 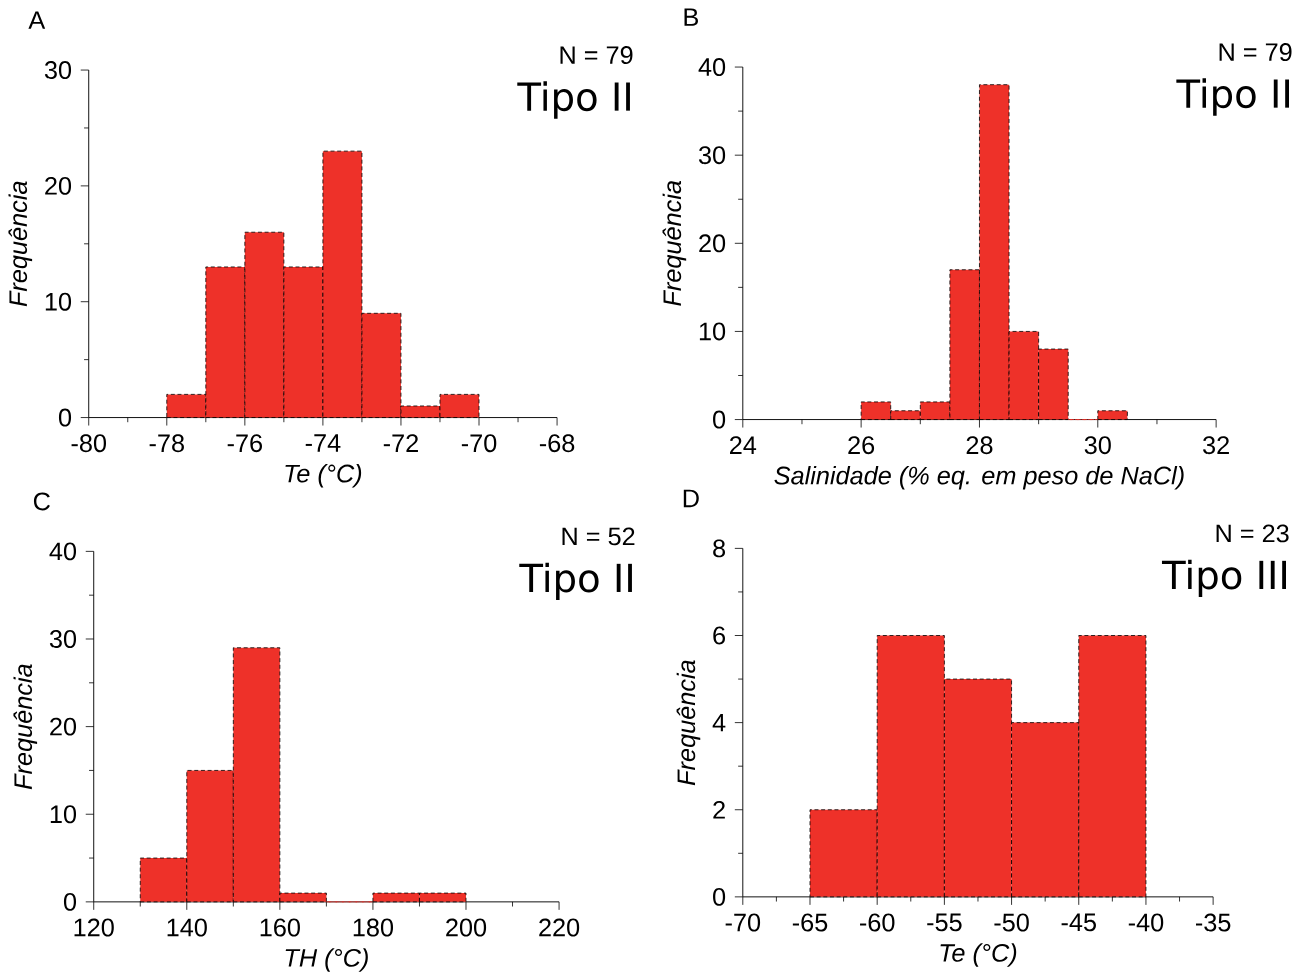 I want to click on x-tick-label: -45, so click(x=1078, y=922).